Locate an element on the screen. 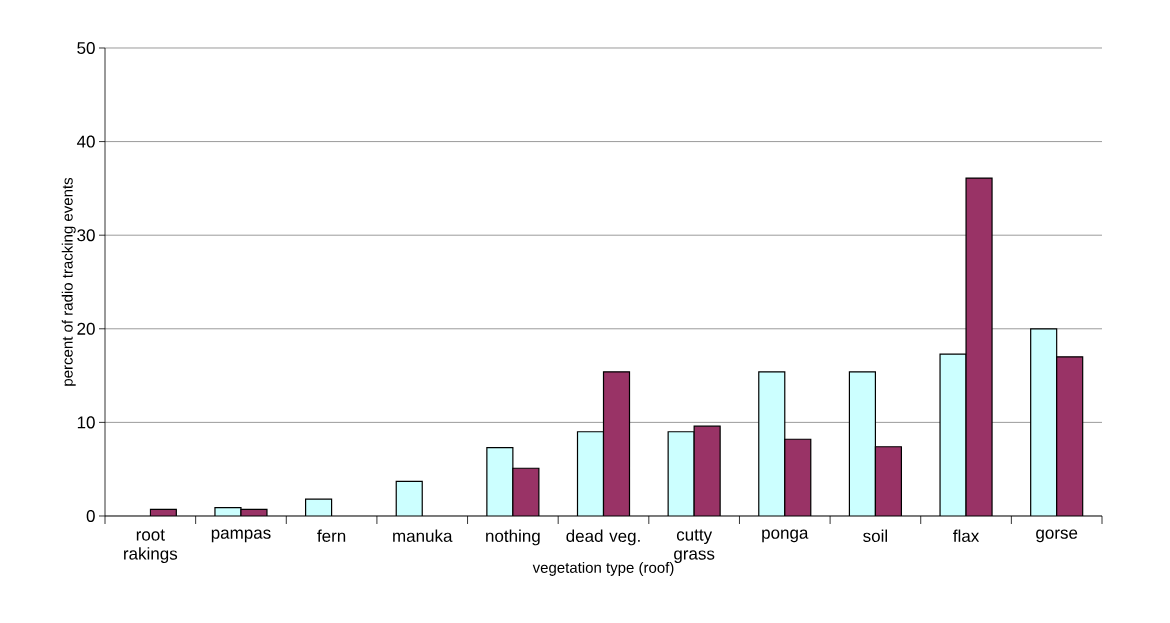  x-tick-label: fern is located at coordinates (331, 535).